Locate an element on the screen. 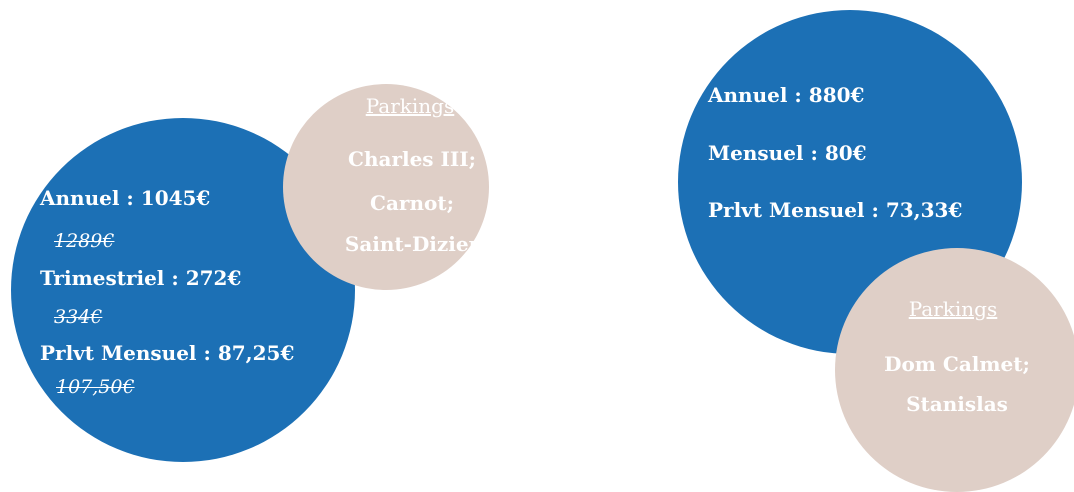 The height and width of the screenshot is (492, 1074). price: Annuel : 1045€ is located at coordinates (125, 198).